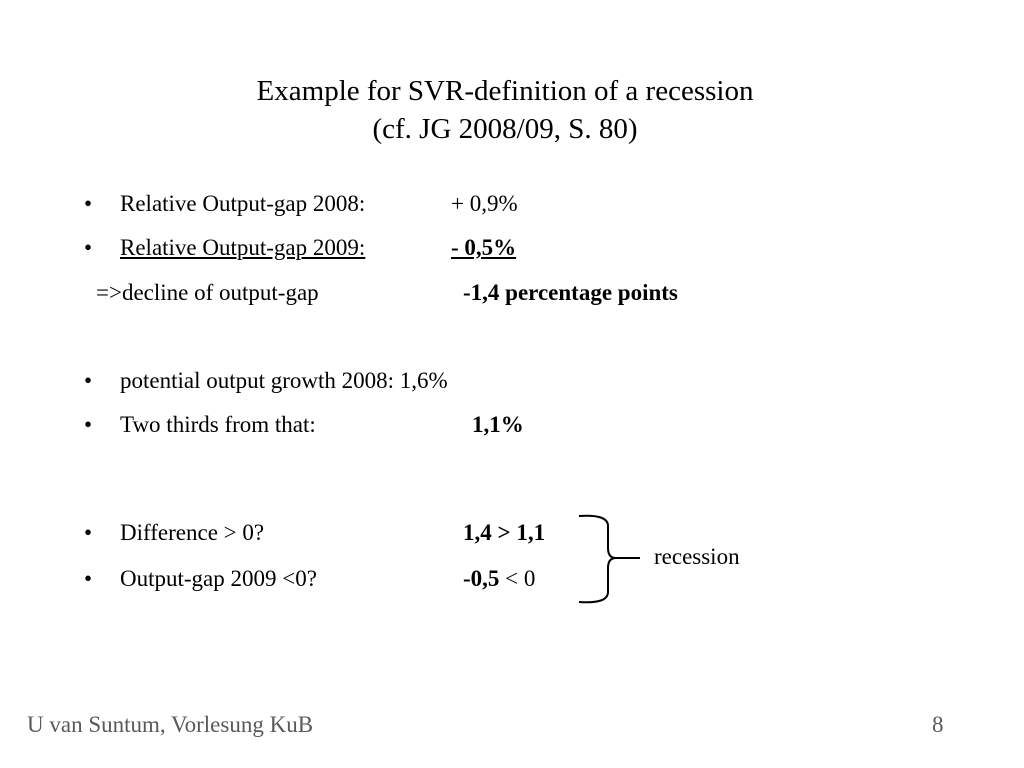 The width and height of the screenshot is (1024, 768). What do you see at coordinates (484, 247) in the screenshot?
I see `bullet-value: - 0,5%` at bounding box center [484, 247].